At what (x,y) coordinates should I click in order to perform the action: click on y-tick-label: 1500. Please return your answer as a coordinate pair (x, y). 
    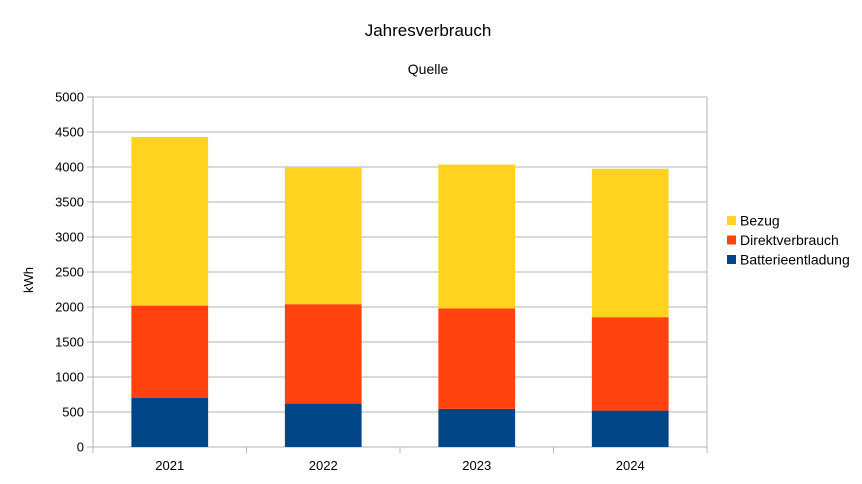
    Looking at the image, I should click on (69, 342).